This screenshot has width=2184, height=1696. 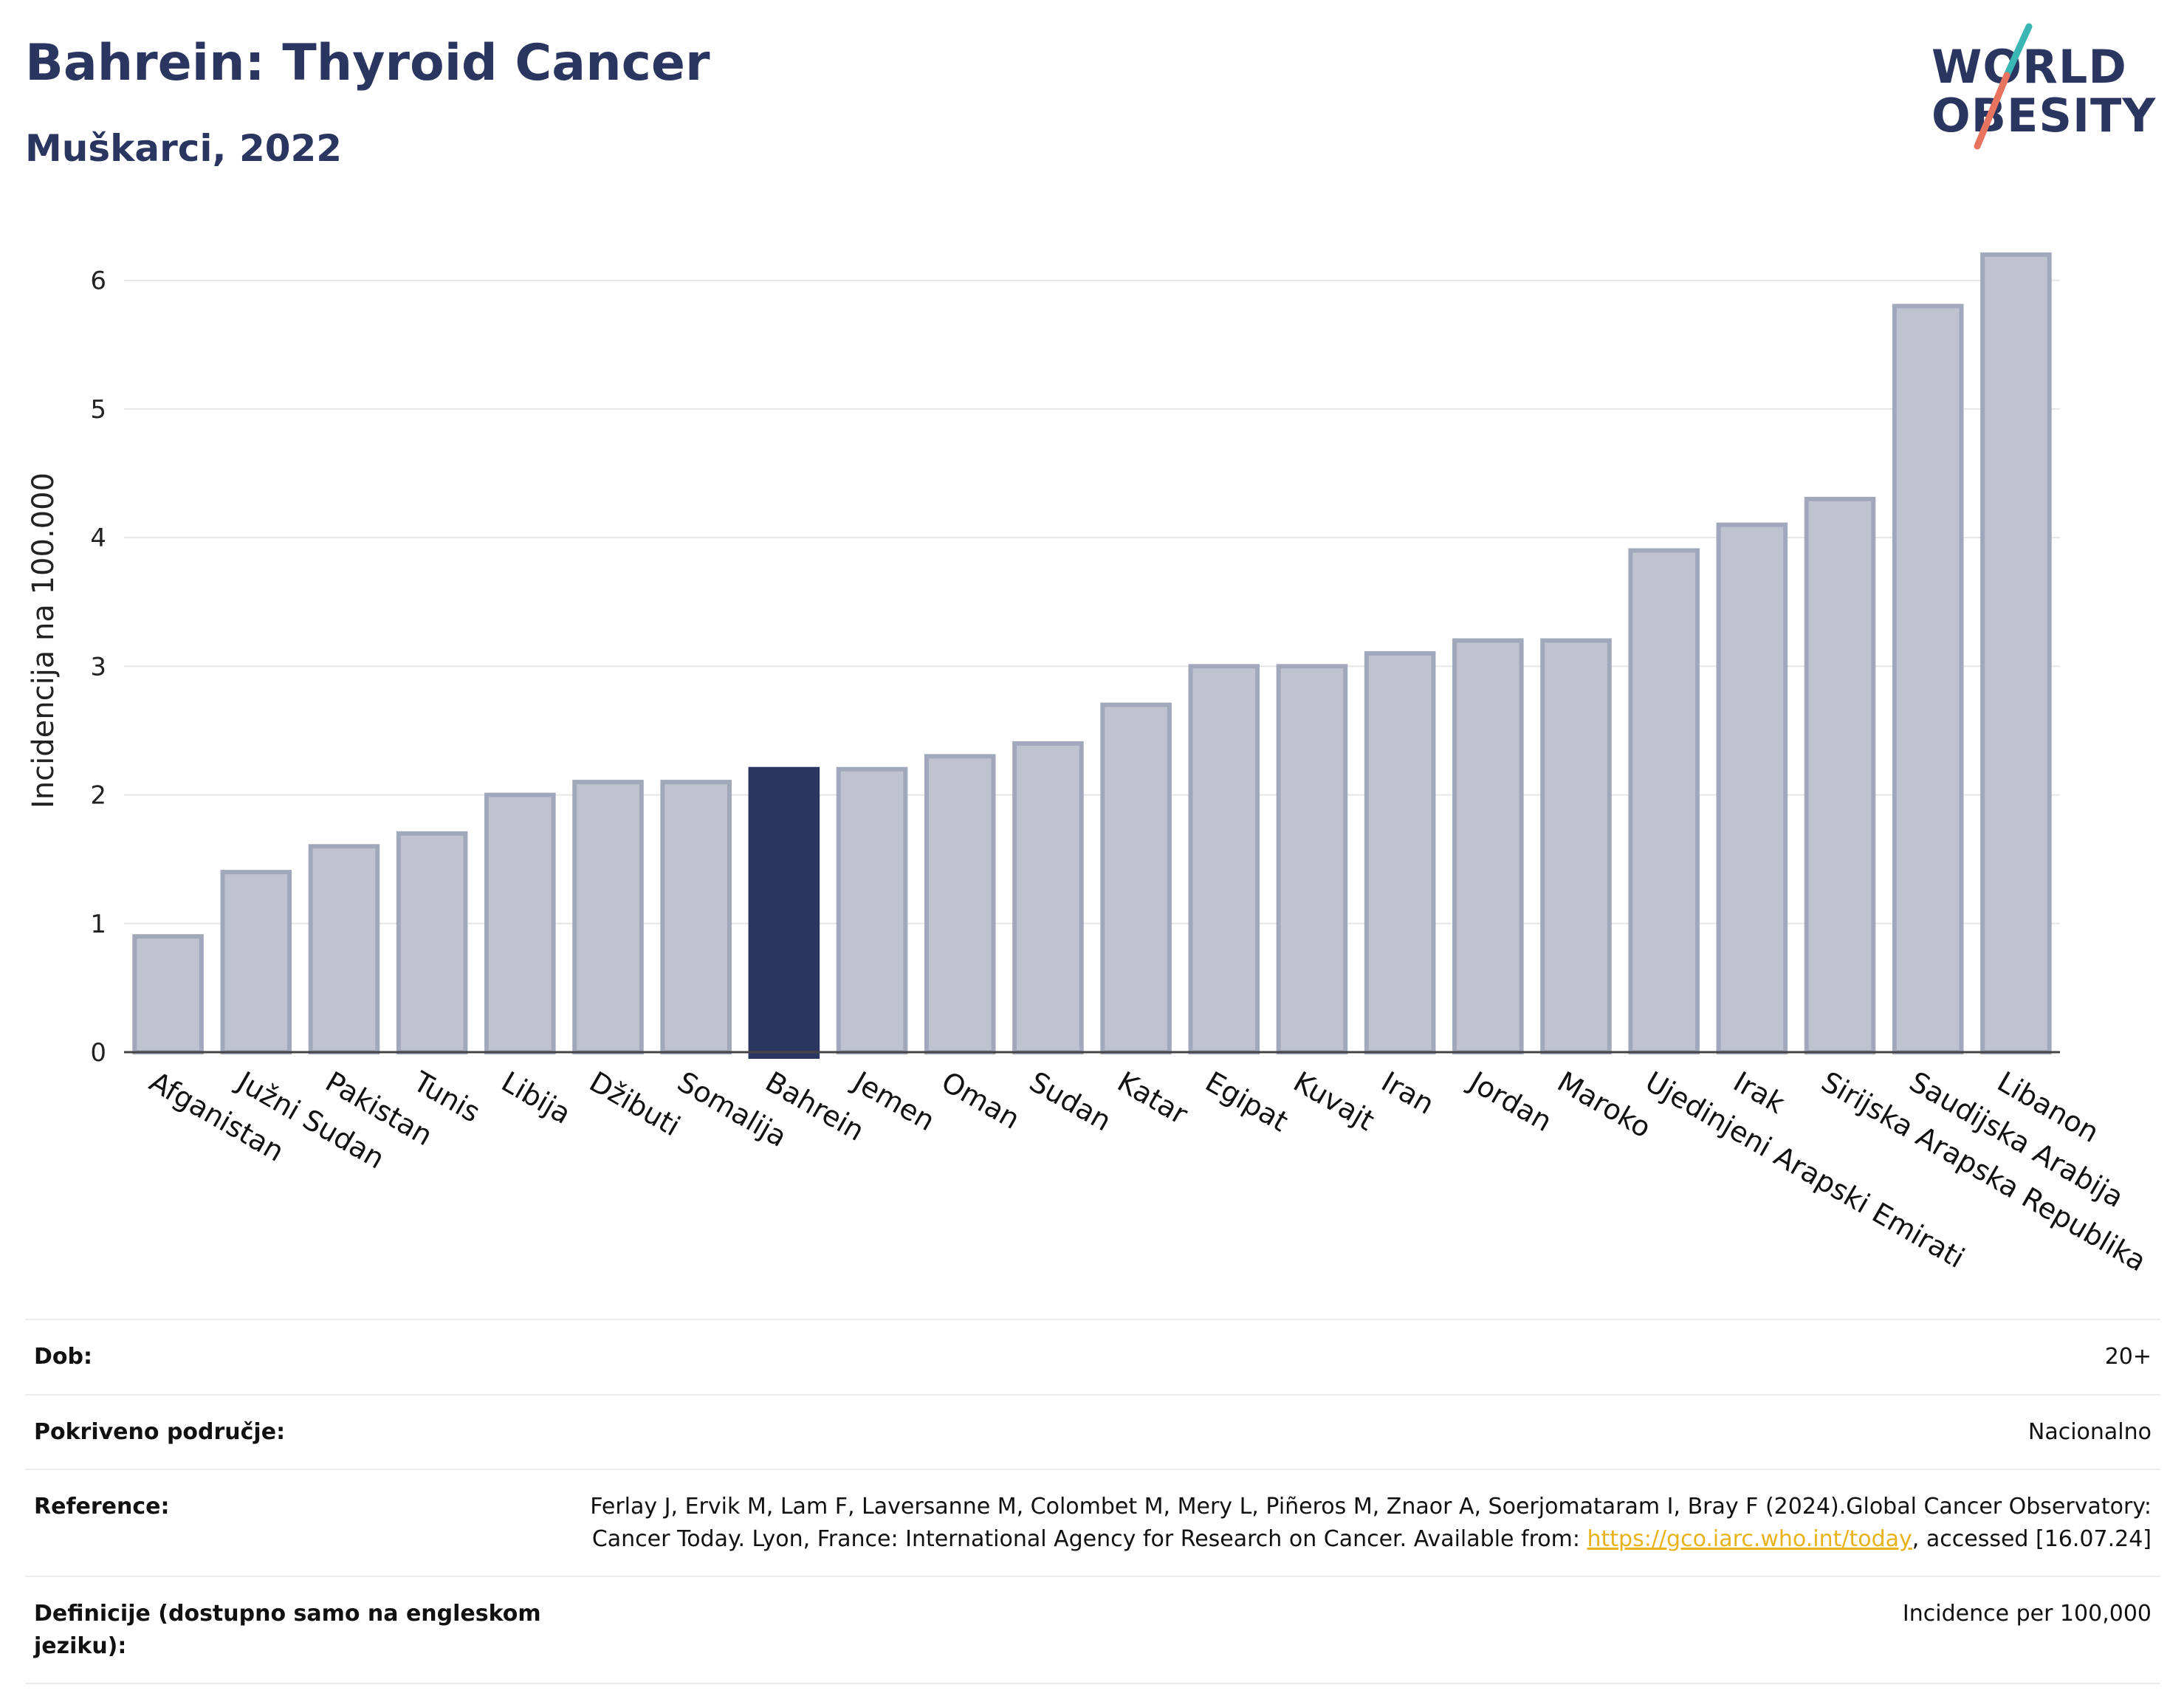 I want to click on bar-highlighted, so click(x=784, y=912).